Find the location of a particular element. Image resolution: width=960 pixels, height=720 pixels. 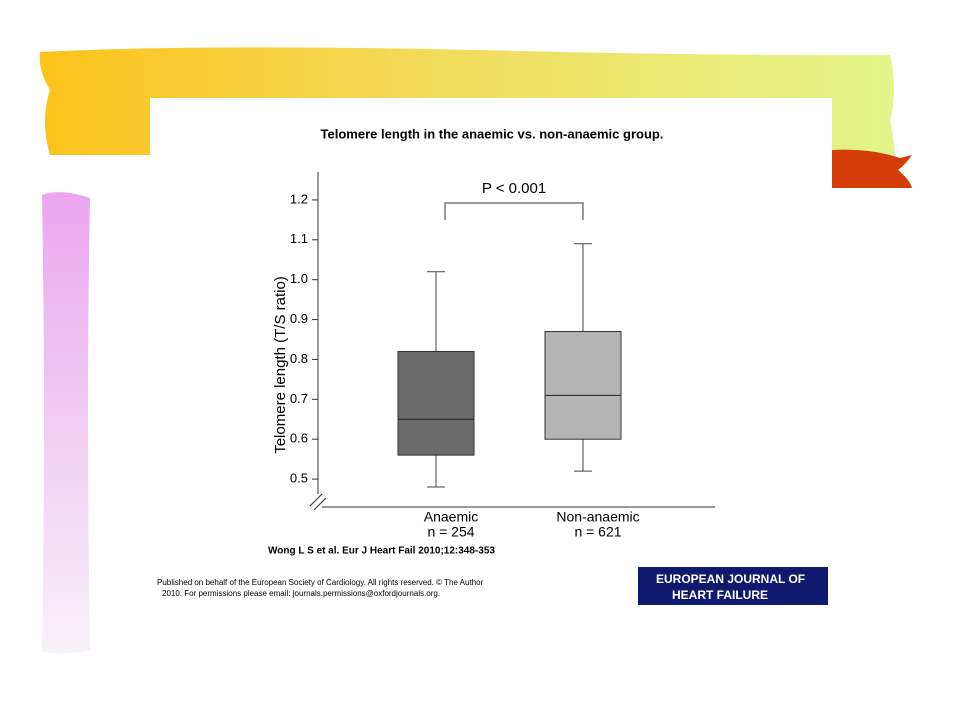

n-label: n = 254 is located at coordinates (450, 532).